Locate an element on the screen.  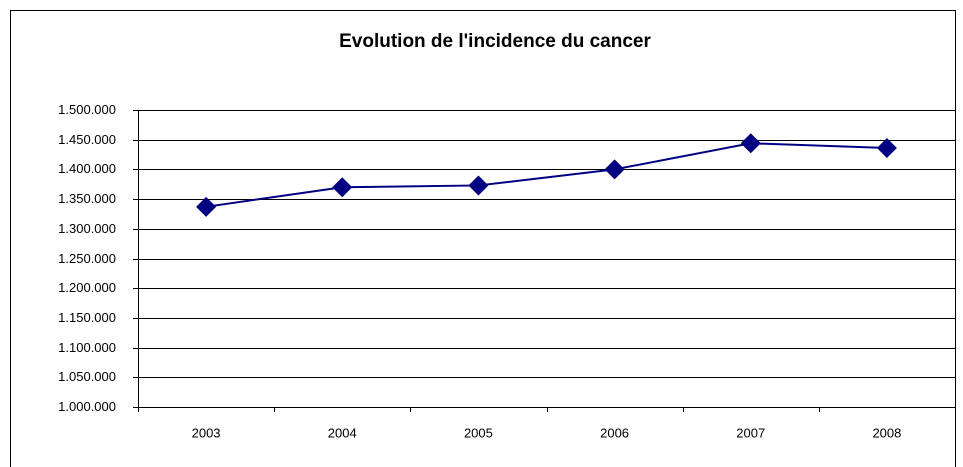
x-tick-label: 2004 is located at coordinates (342, 432).